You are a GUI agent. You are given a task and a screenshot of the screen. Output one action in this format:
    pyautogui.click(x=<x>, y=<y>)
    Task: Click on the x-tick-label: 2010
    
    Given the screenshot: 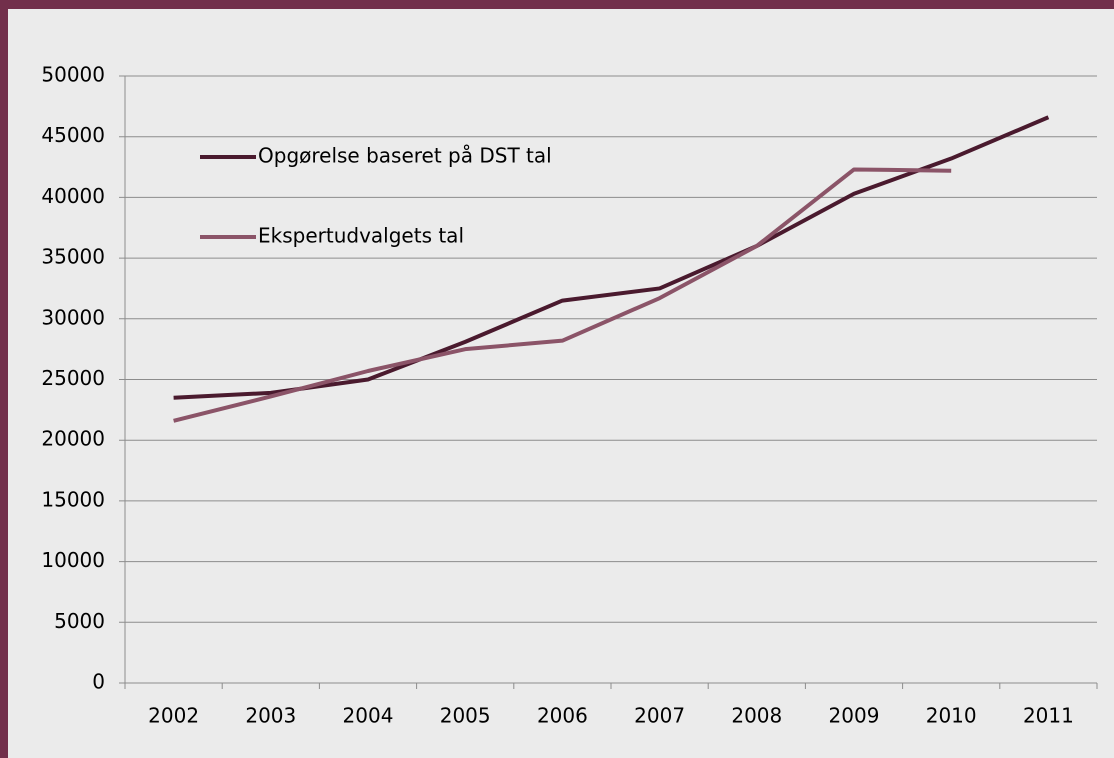 What is the action you would take?
    pyautogui.click(x=951, y=716)
    